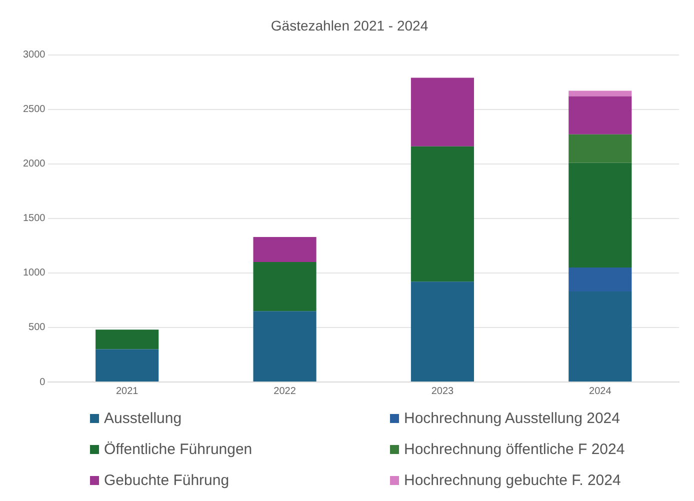  What do you see at coordinates (34, 218) in the screenshot?
I see `y-tick-label: 1500` at bounding box center [34, 218].